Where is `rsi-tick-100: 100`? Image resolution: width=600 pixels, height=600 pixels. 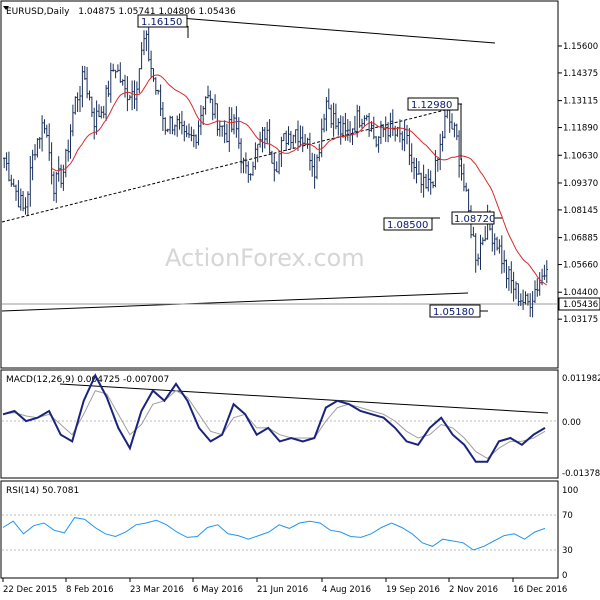 rsi-tick-100: 100 is located at coordinates (570, 491).